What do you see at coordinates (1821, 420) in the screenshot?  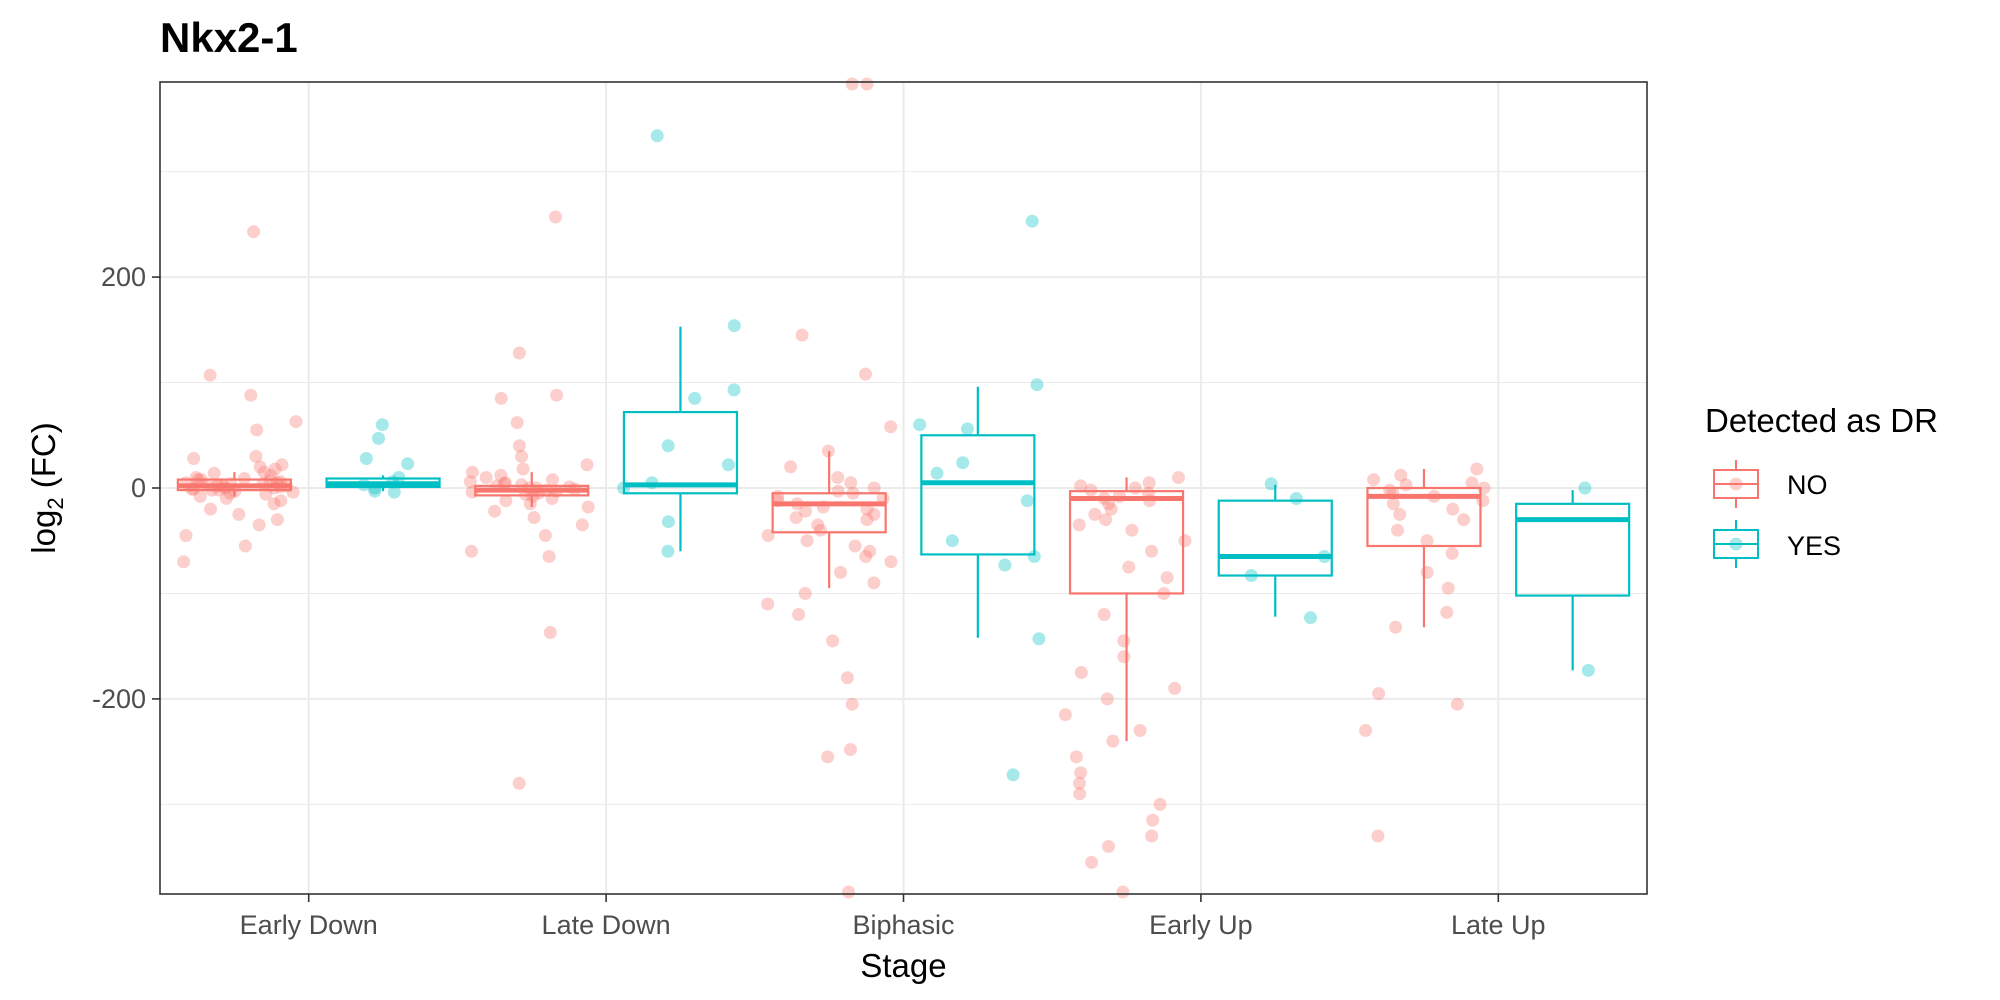 I see `legend-title: Detected as DR` at bounding box center [1821, 420].